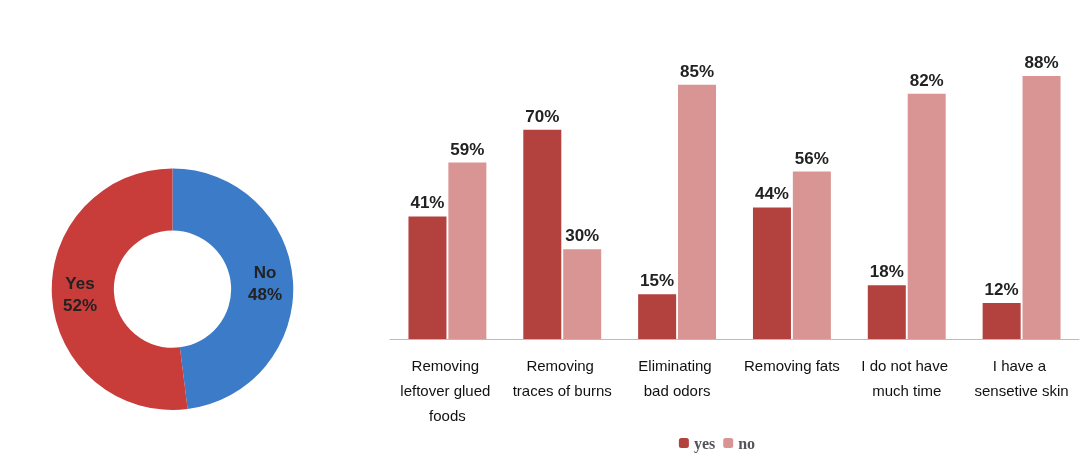  I want to click on data-label: 85%, so click(697, 71).